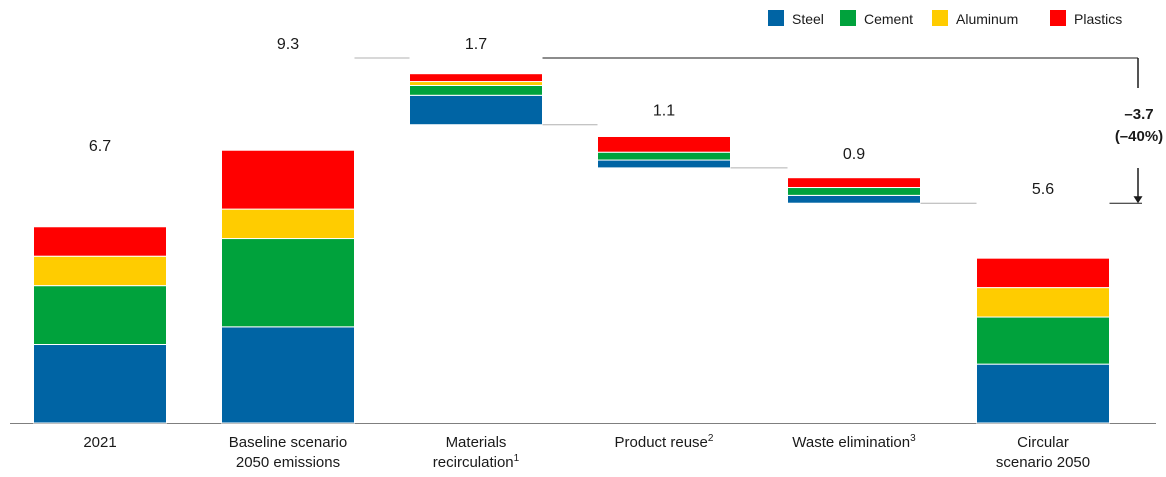  What do you see at coordinates (100, 384) in the screenshot?
I see `bar-segment-2021-steel` at bounding box center [100, 384].